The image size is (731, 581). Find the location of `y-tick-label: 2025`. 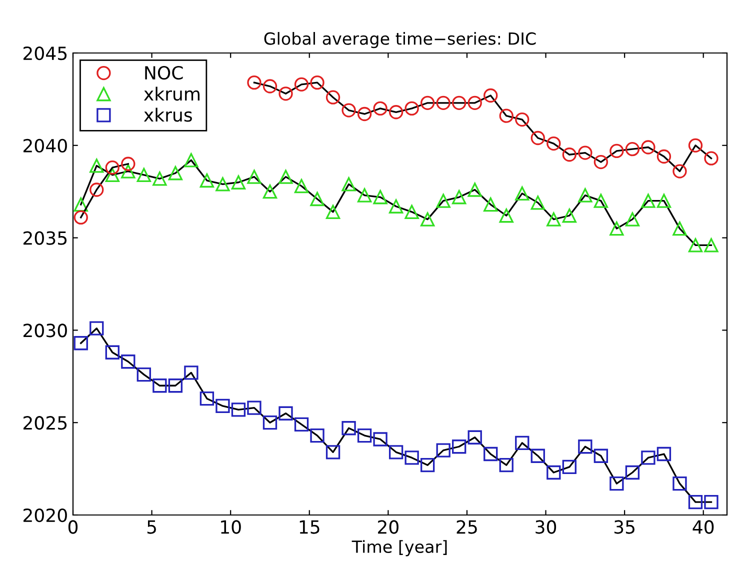

y-tick-label: 2025 is located at coordinates (45, 423).